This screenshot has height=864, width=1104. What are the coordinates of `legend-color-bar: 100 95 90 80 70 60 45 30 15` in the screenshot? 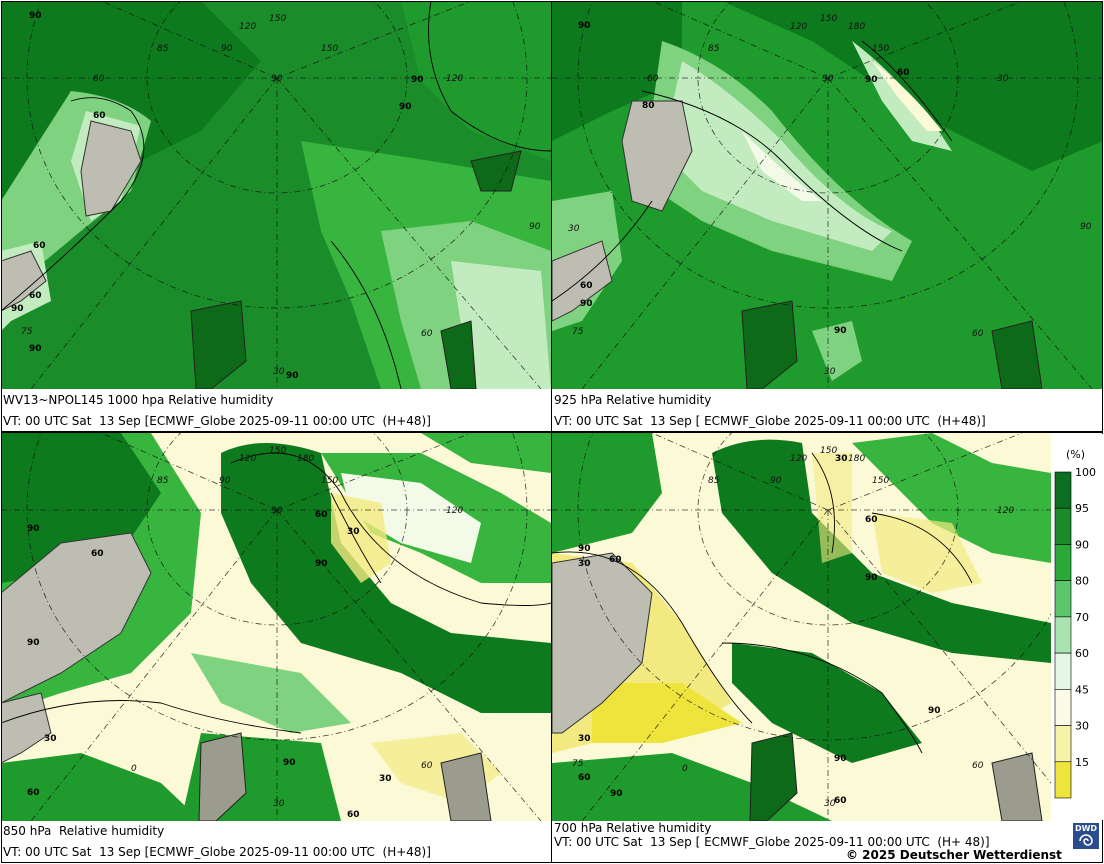 It's located at (1075, 632).